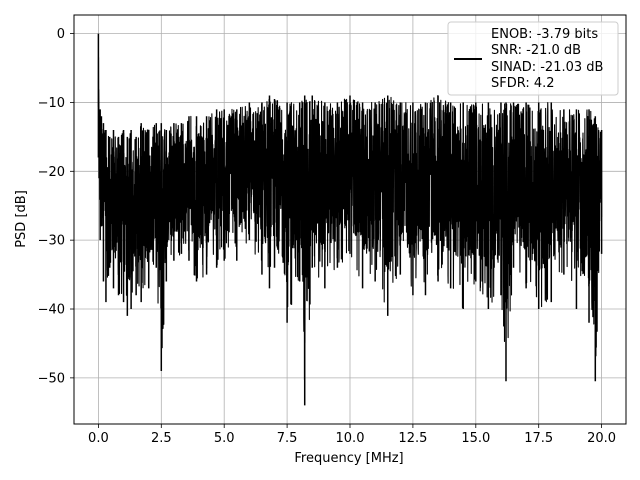  What do you see at coordinates (51, 378) in the screenshot?
I see `y-tick-label: −50` at bounding box center [51, 378].